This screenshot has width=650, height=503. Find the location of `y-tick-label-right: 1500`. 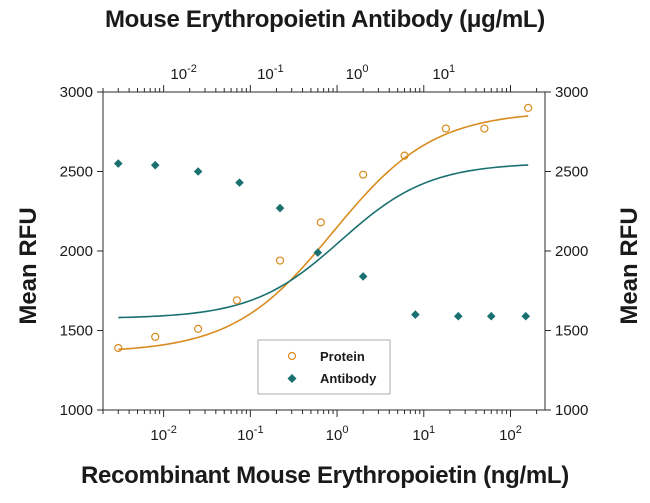

y-tick-label-right: 1500 is located at coordinates (571, 331).